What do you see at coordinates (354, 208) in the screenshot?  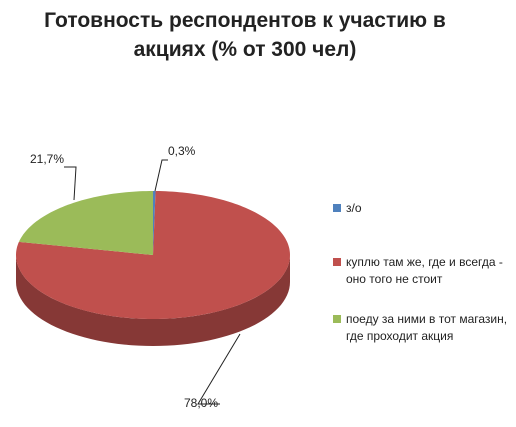 I see `legend-label: з/о` at bounding box center [354, 208].